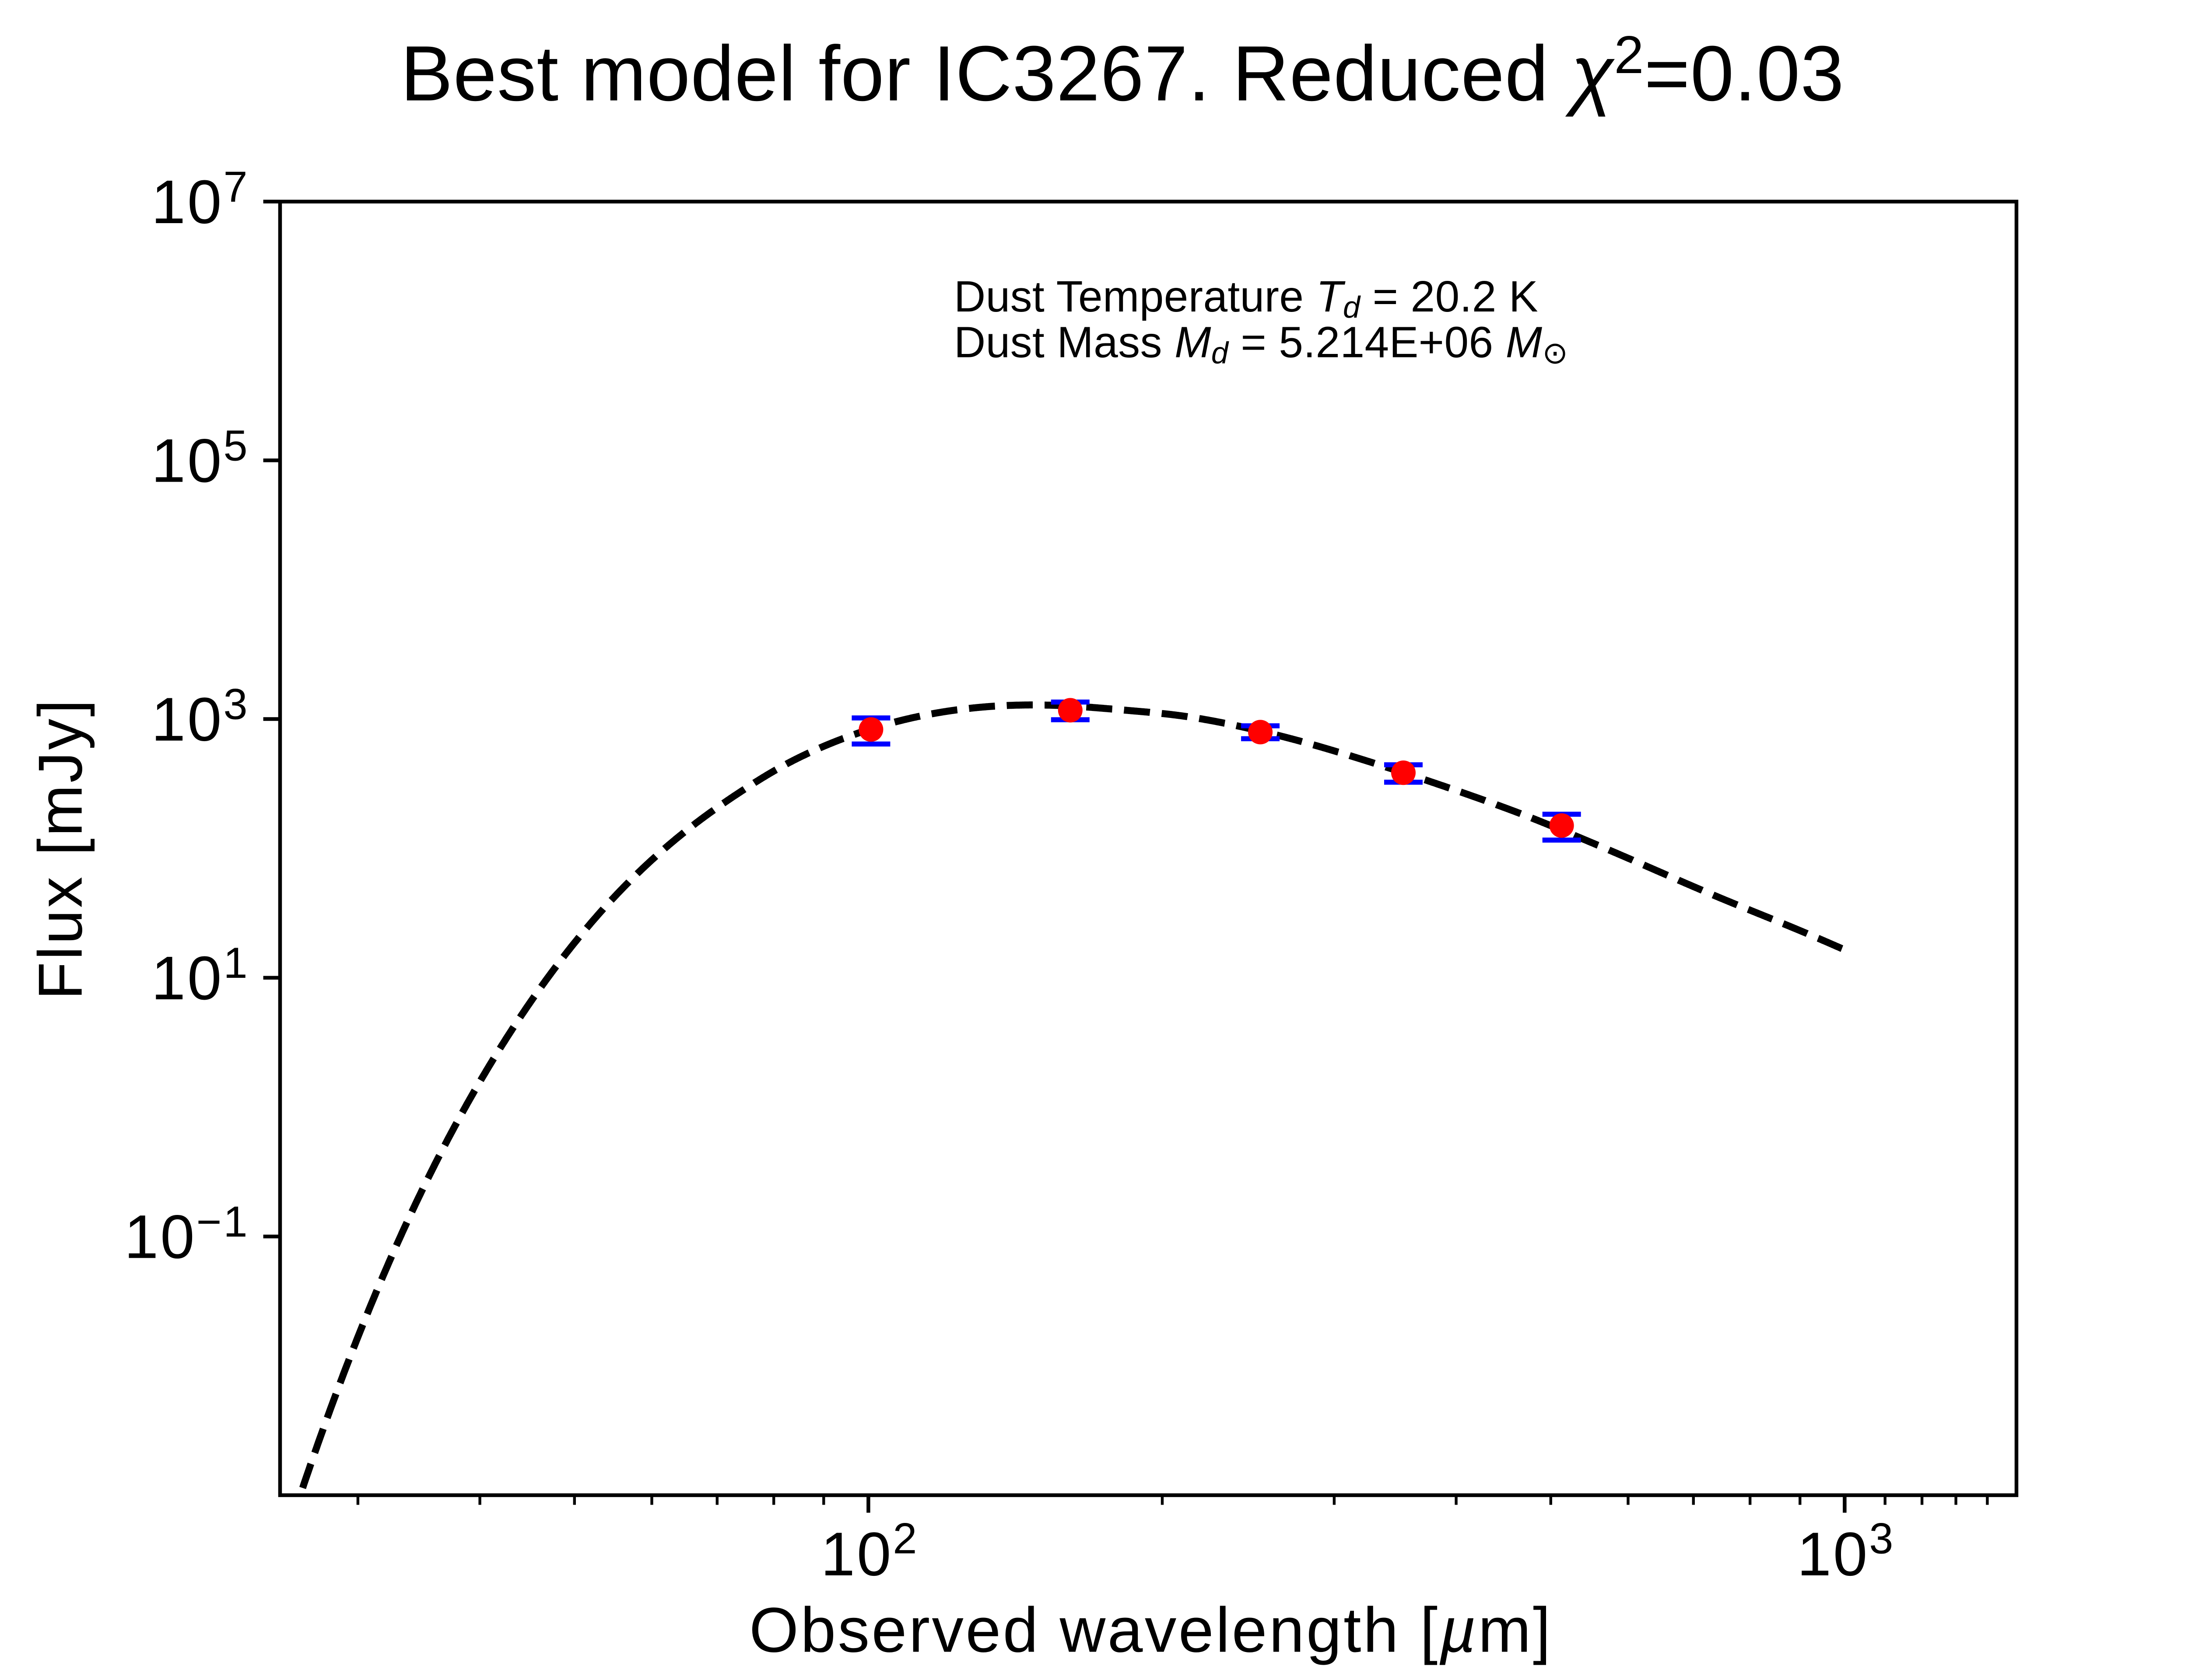  I want to click on svg-text: Dust Mass Md = 5.214E+06 M⊙, so click(1261, 344).